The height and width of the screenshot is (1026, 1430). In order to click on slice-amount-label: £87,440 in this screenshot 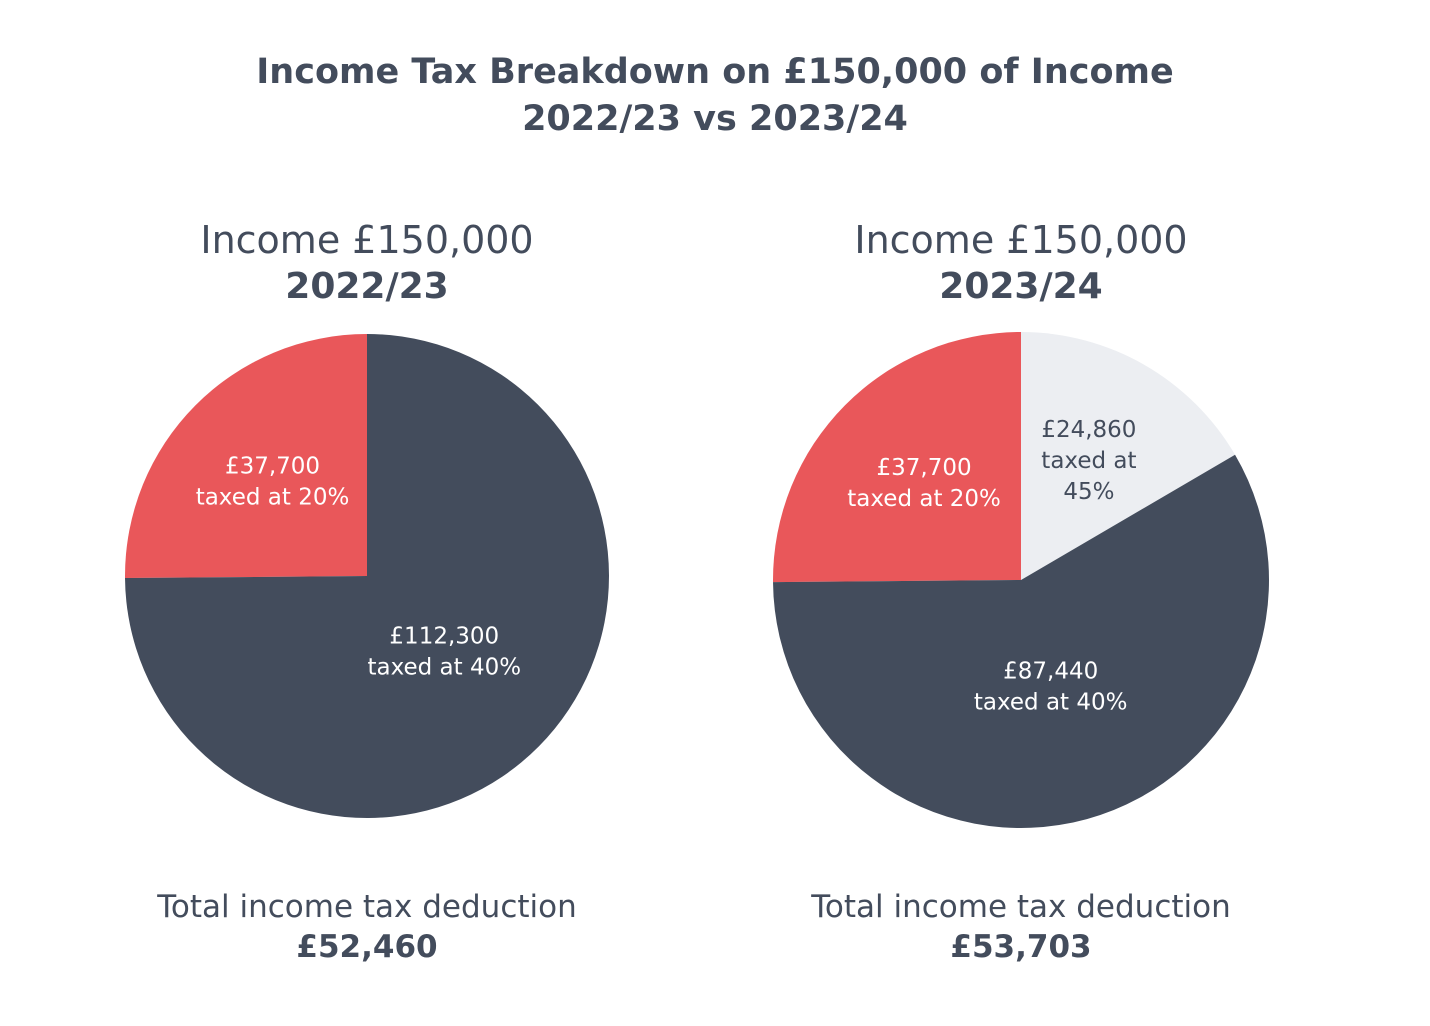, I will do `click(1050, 672)`.